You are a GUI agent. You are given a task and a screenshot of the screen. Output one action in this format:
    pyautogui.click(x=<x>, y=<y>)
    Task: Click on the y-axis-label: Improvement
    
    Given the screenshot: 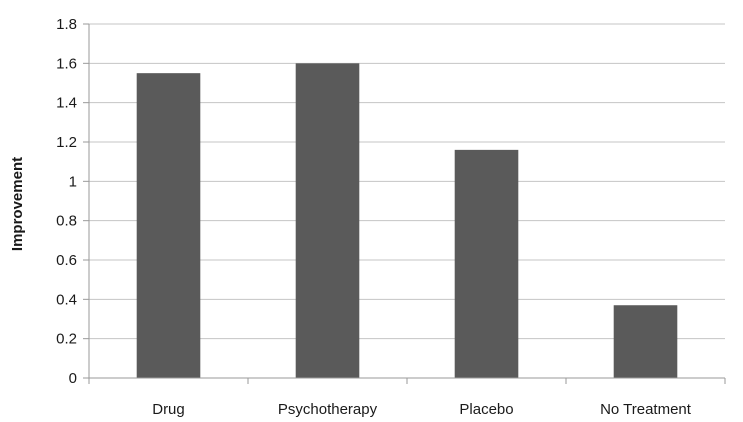 What is the action you would take?
    pyautogui.click(x=17, y=204)
    